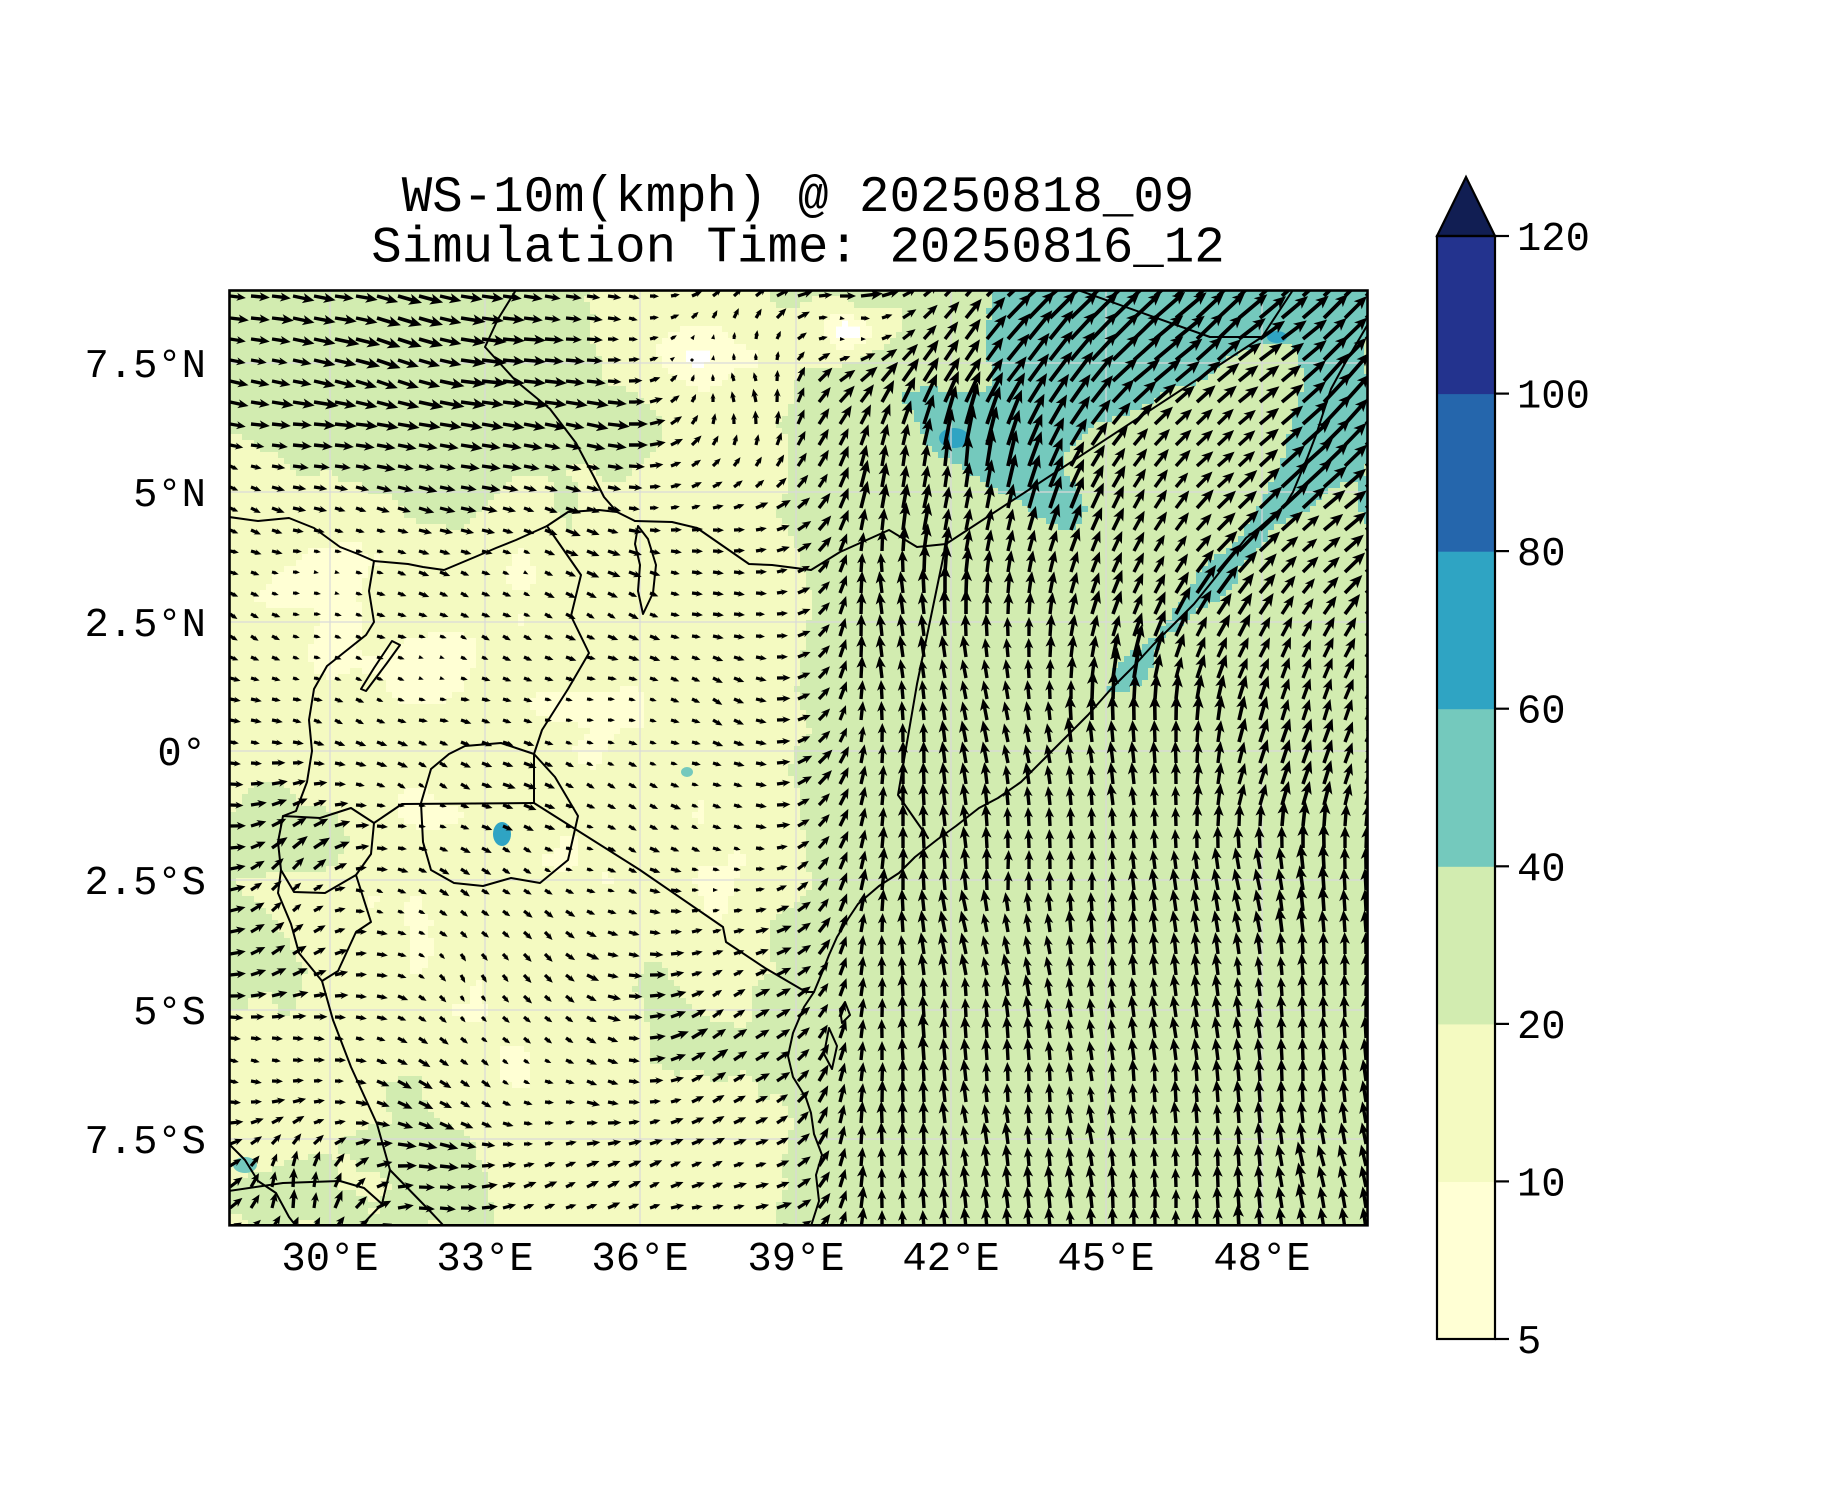 The width and height of the screenshot is (1833, 1505). I want to click on svg-text: 20, so click(1541, 1028).